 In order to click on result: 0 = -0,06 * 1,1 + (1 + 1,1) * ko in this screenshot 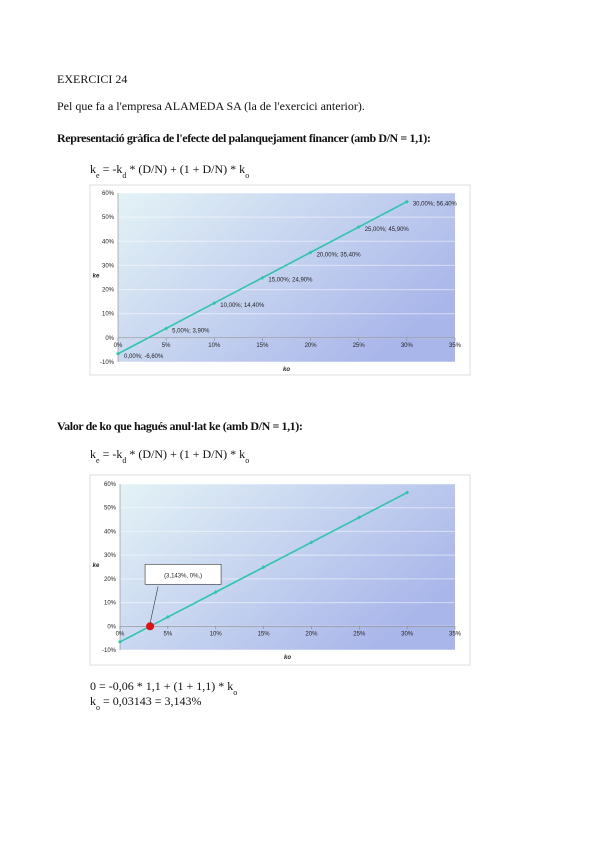, I will do `click(163, 688)`.